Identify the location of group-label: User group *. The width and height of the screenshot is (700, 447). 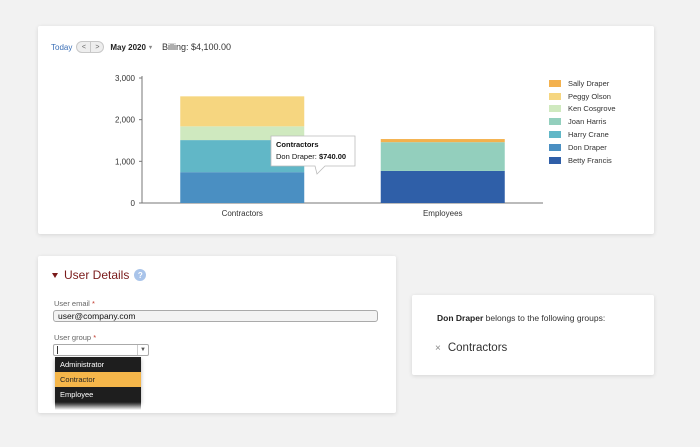
(75, 337).